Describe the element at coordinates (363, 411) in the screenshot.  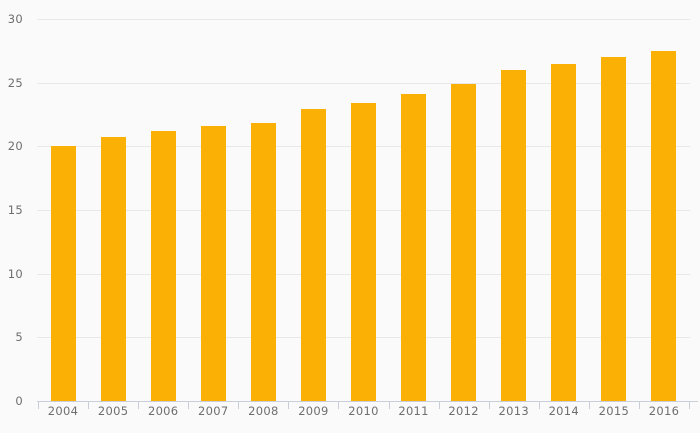
I see `x-axis-tick-label: 2010` at that location.